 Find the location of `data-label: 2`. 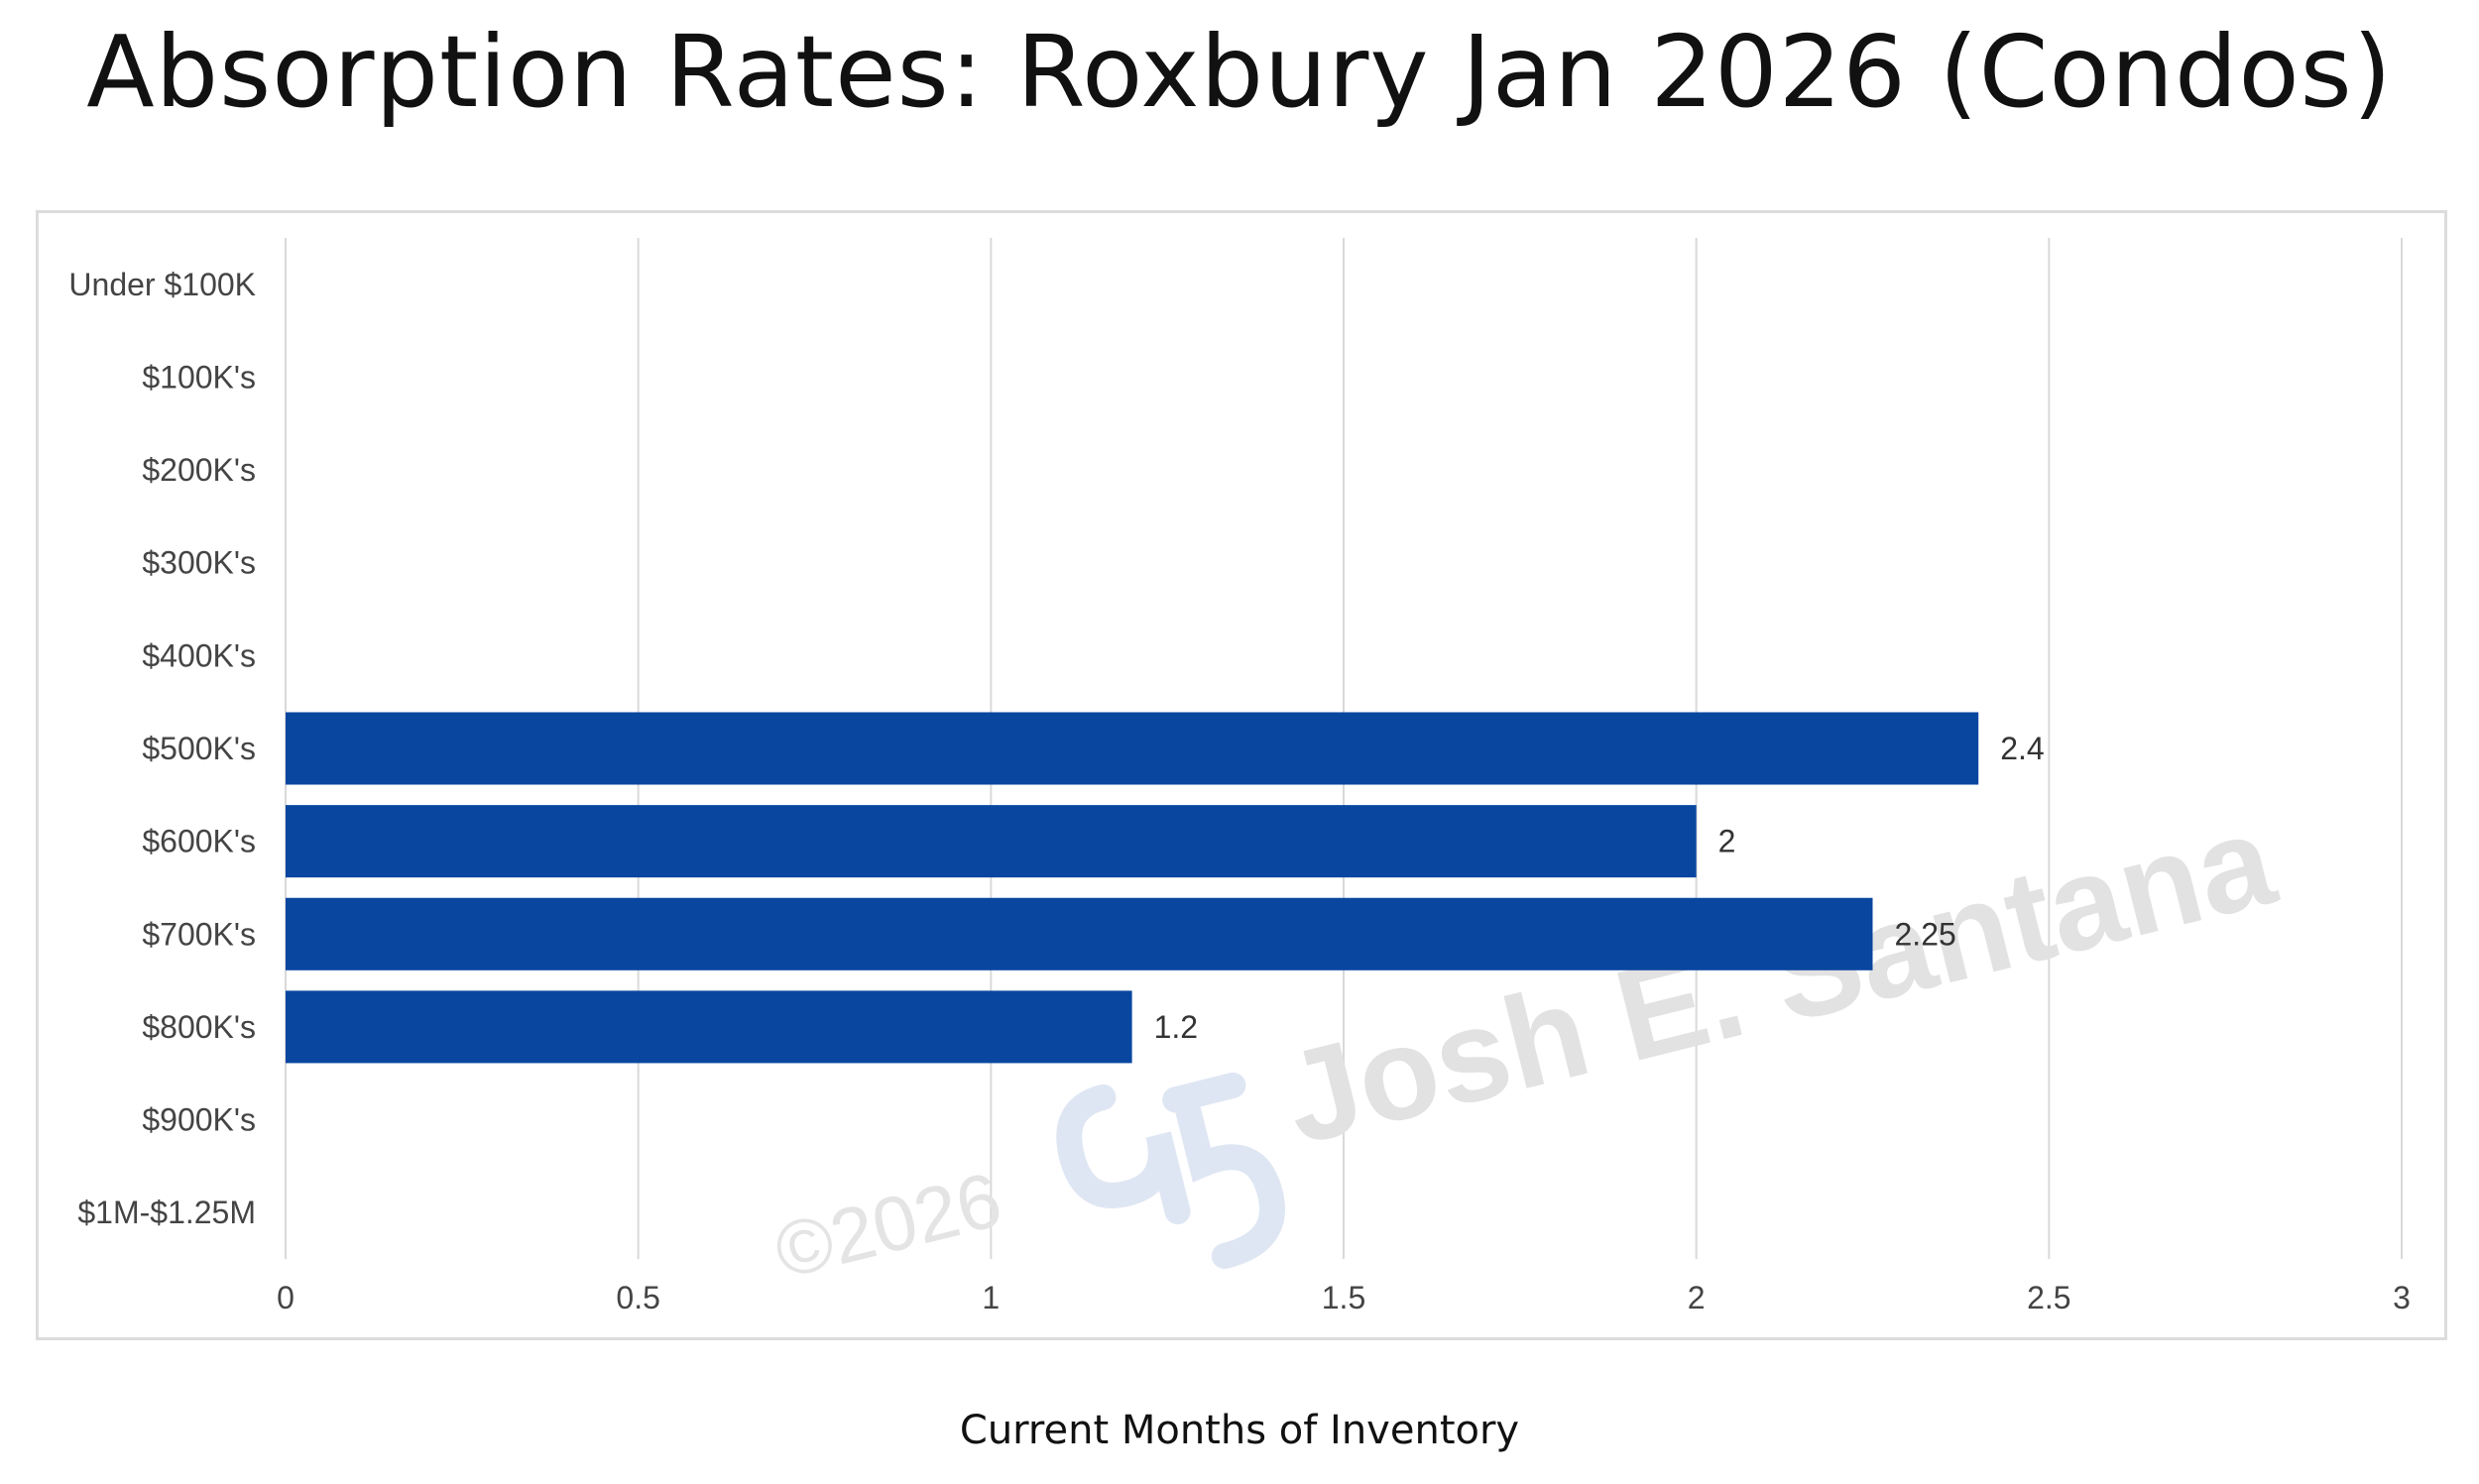

data-label: 2 is located at coordinates (1727, 841).